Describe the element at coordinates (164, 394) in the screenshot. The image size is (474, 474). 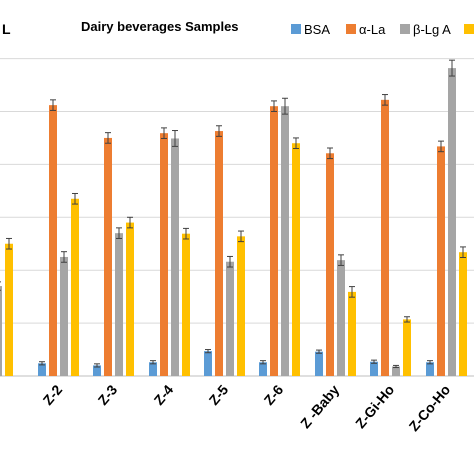
I see `x-tick-label: Z-4` at that location.